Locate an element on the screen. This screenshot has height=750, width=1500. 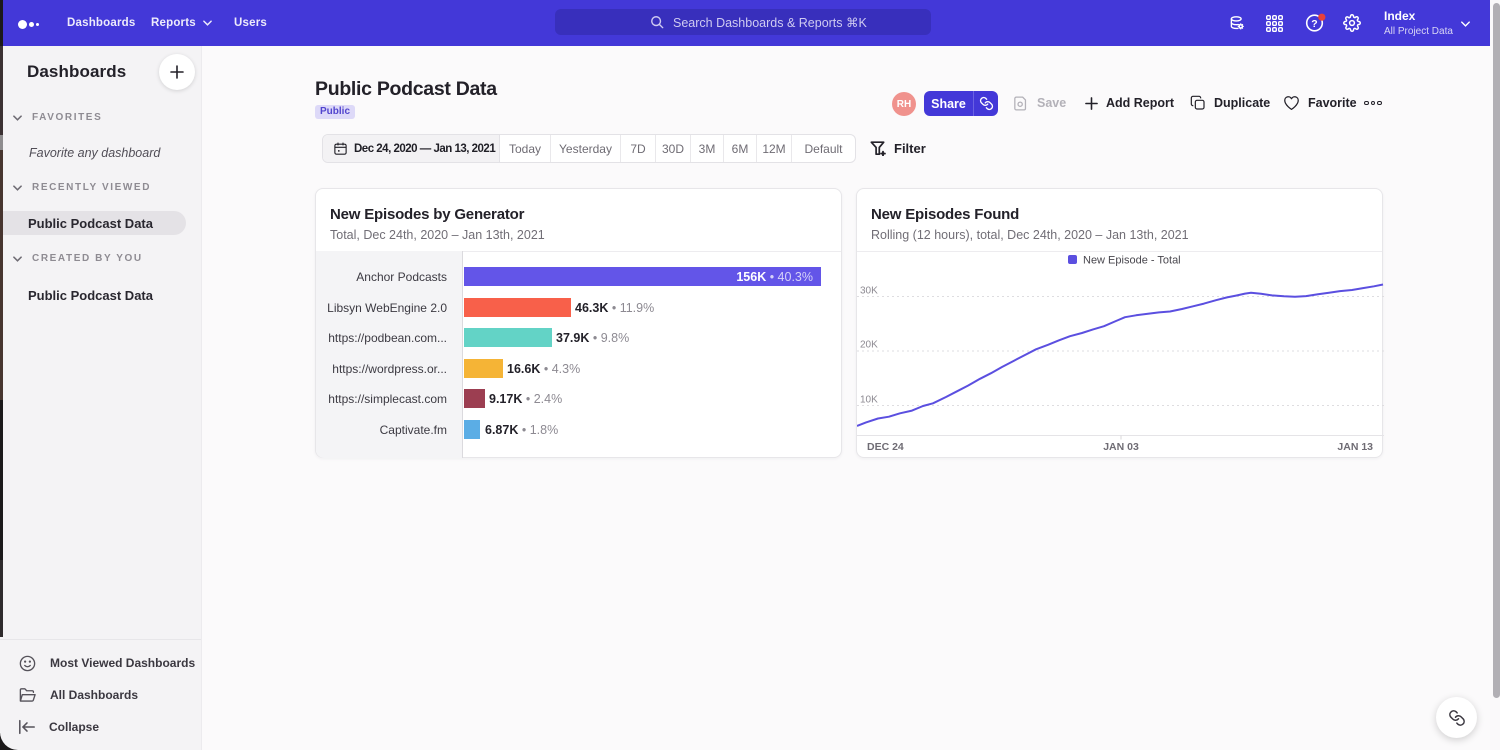
svg-text: JAN 13 is located at coordinates (1355, 447).